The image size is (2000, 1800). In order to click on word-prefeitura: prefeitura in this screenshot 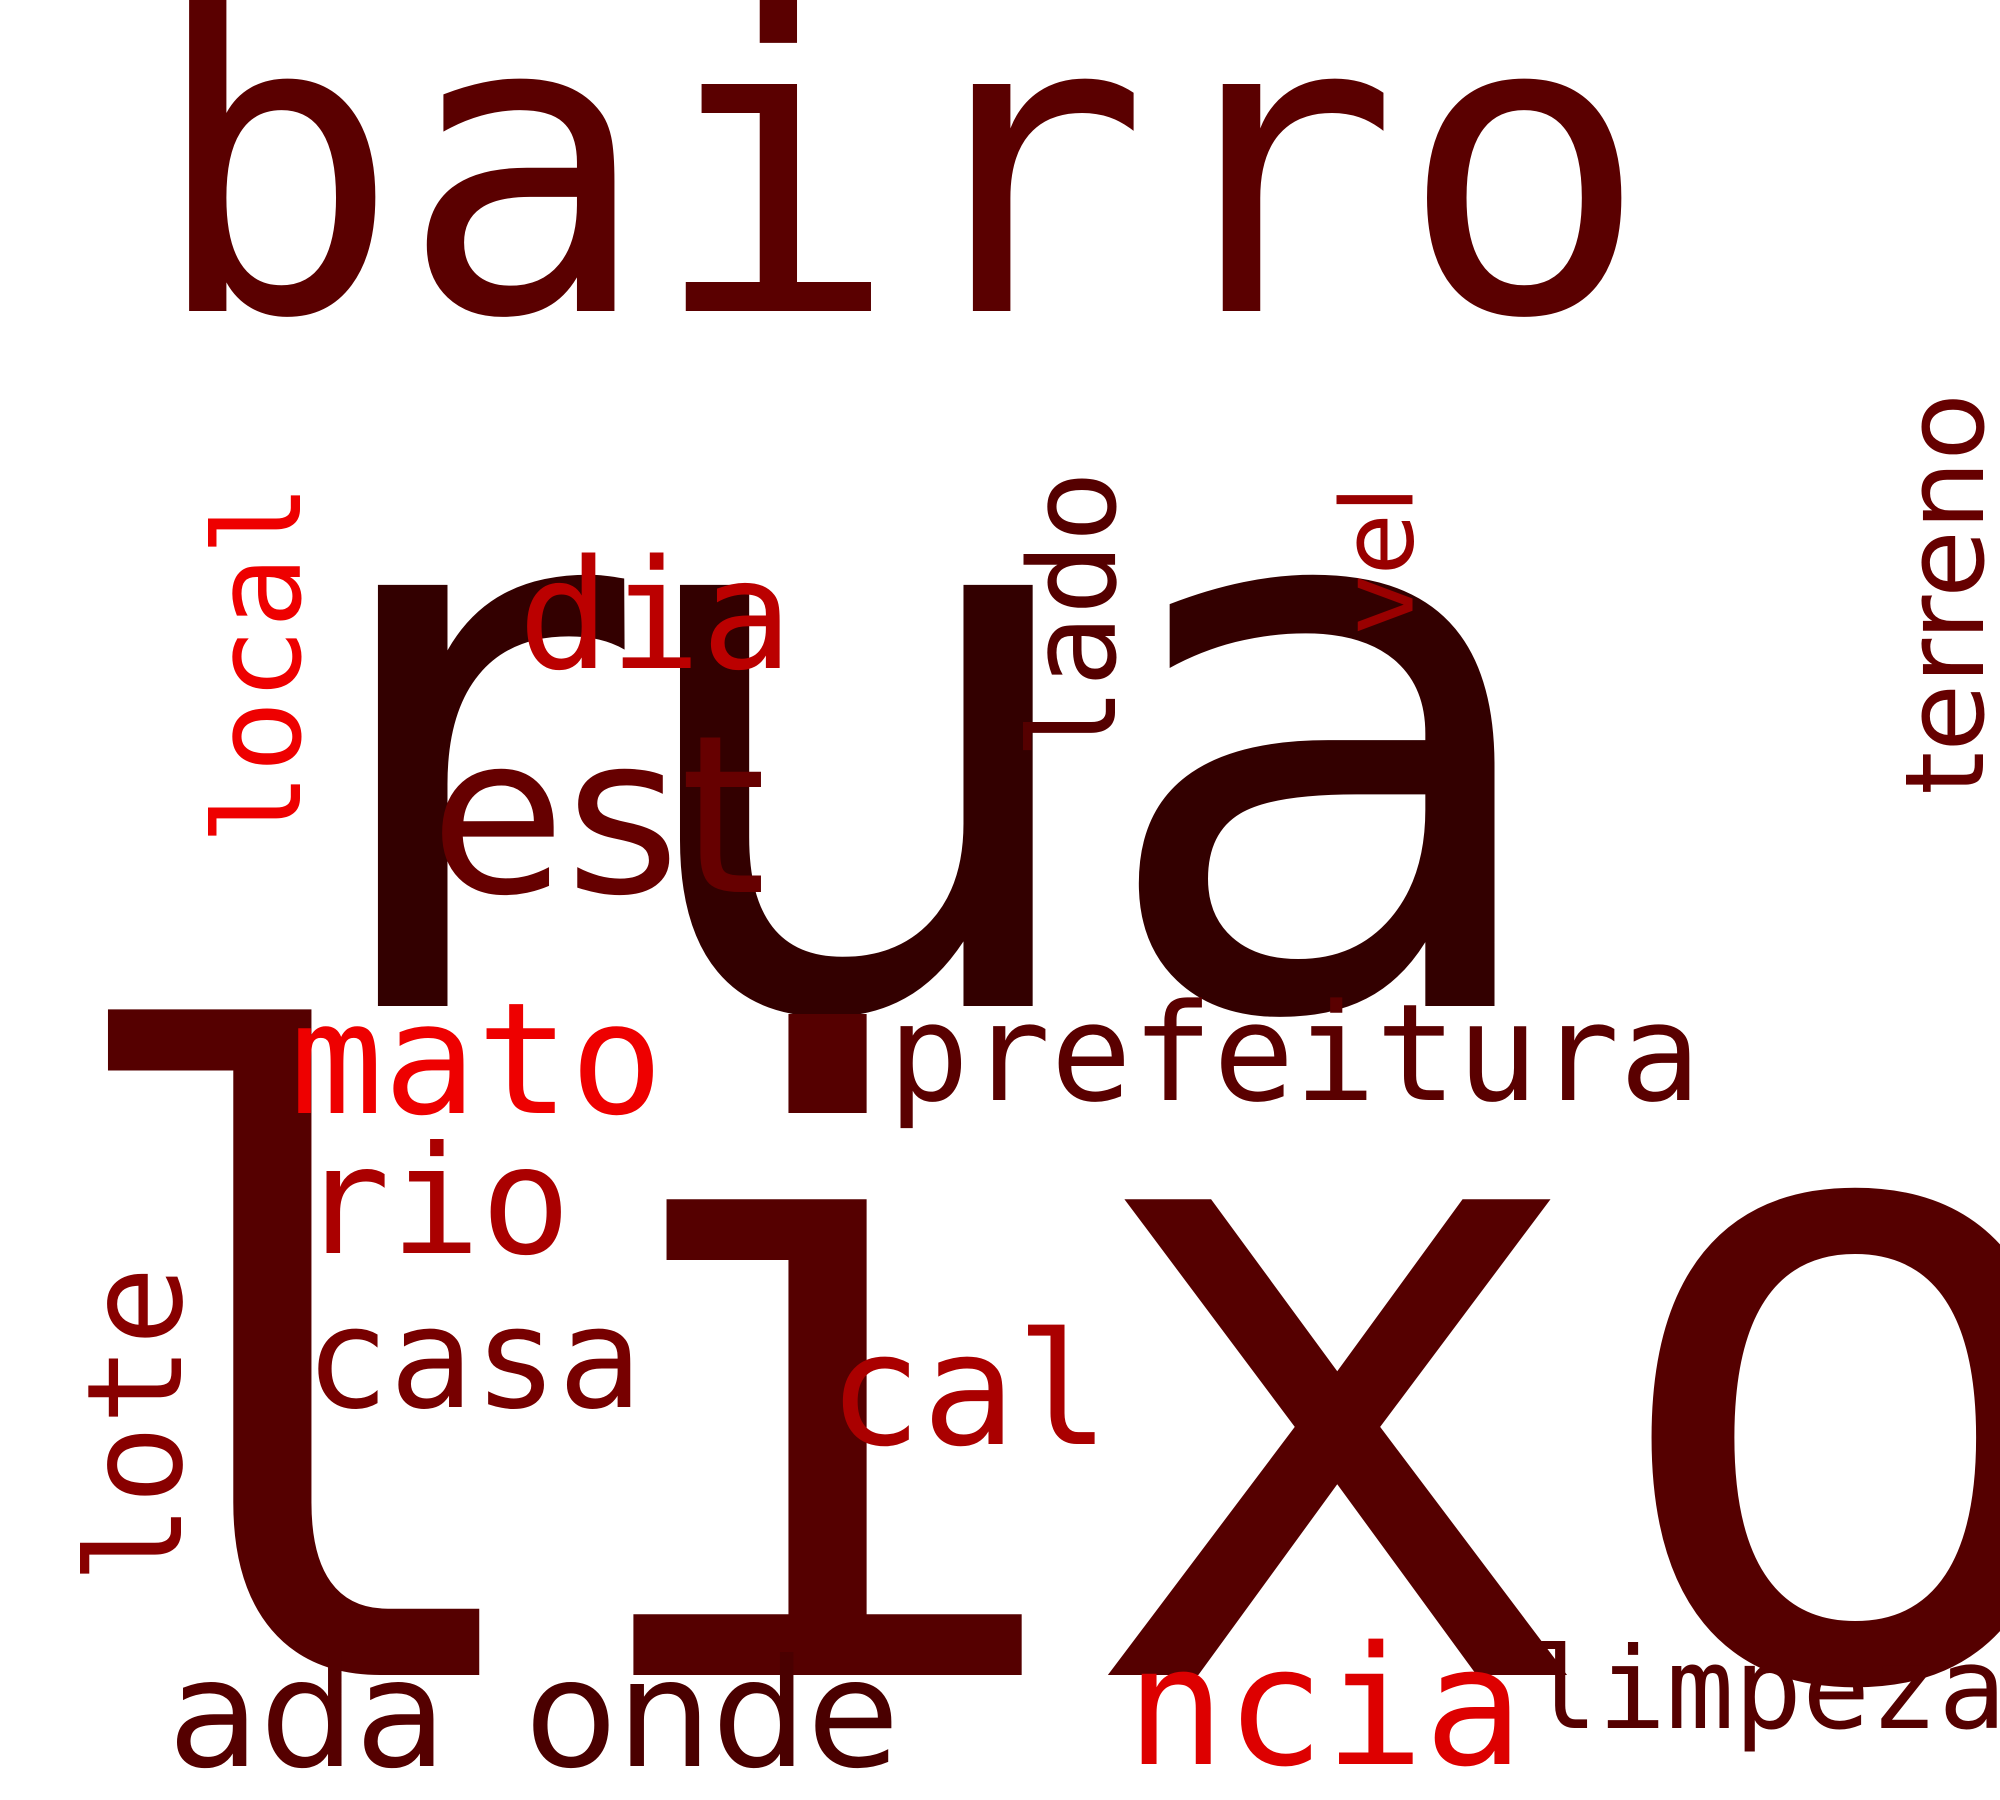, I will do `click(1294, 1053)`.